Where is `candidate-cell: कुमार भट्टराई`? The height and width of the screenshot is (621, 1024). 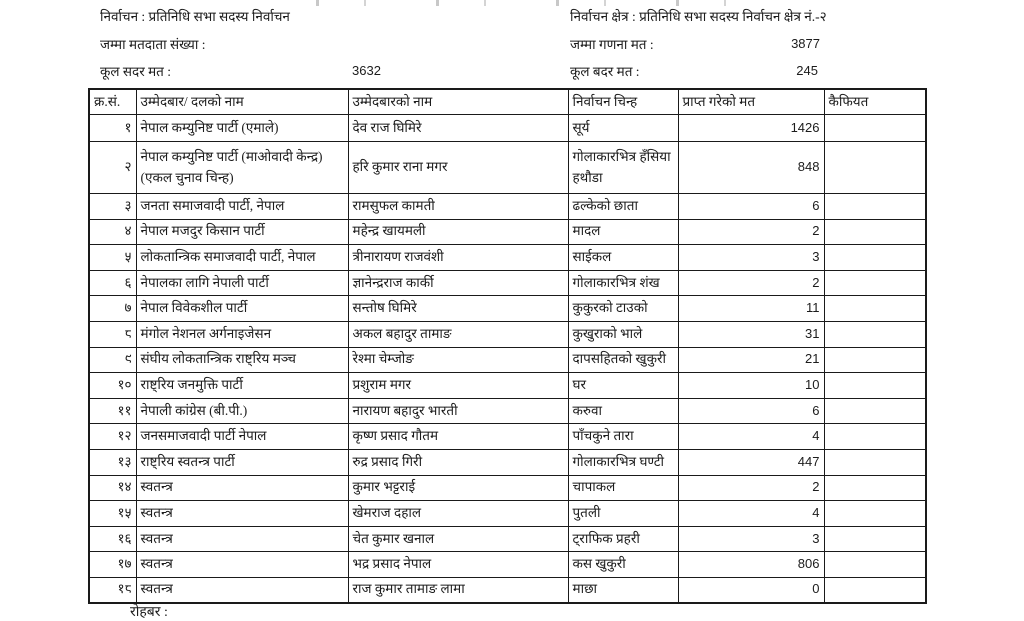 candidate-cell: कुमार भट्टराई is located at coordinates (458, 488).